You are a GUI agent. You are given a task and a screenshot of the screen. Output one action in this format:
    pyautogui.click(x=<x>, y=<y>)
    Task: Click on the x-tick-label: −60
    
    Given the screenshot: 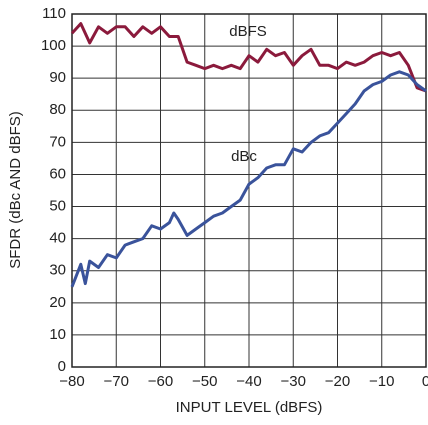 What is the action you would take?
    pyautogui.click(x=160, y=381)
    